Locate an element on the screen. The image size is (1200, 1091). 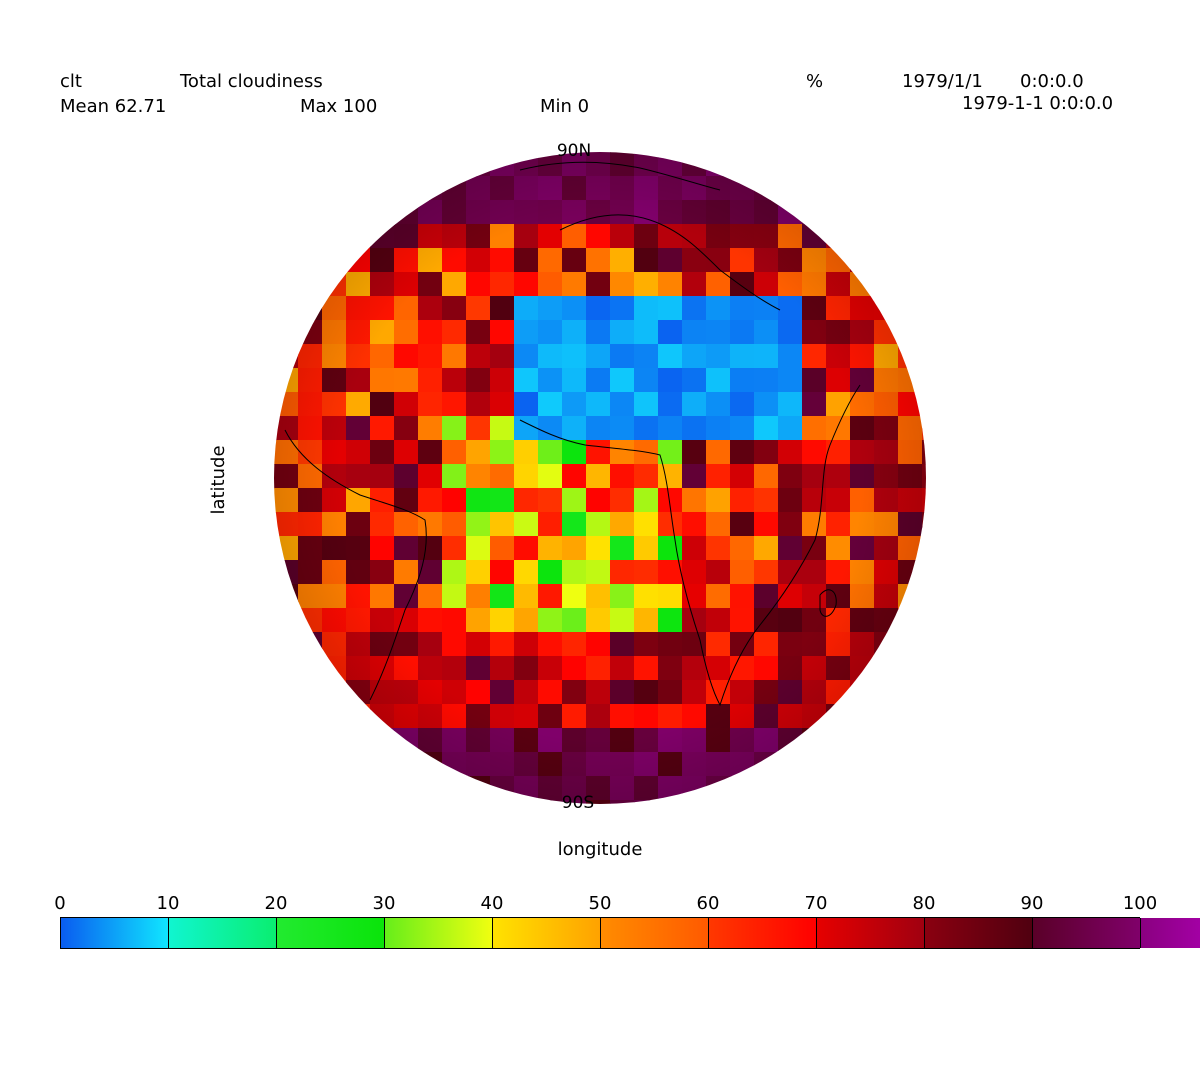
units-label: % is located at coordinates (815, 81).